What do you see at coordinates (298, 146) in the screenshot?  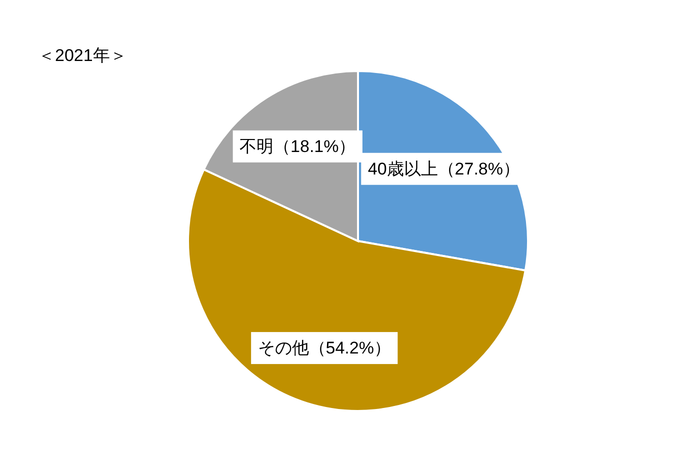 I see `slice-label: 不明（18.1%）` at bounding box center [298, 146].